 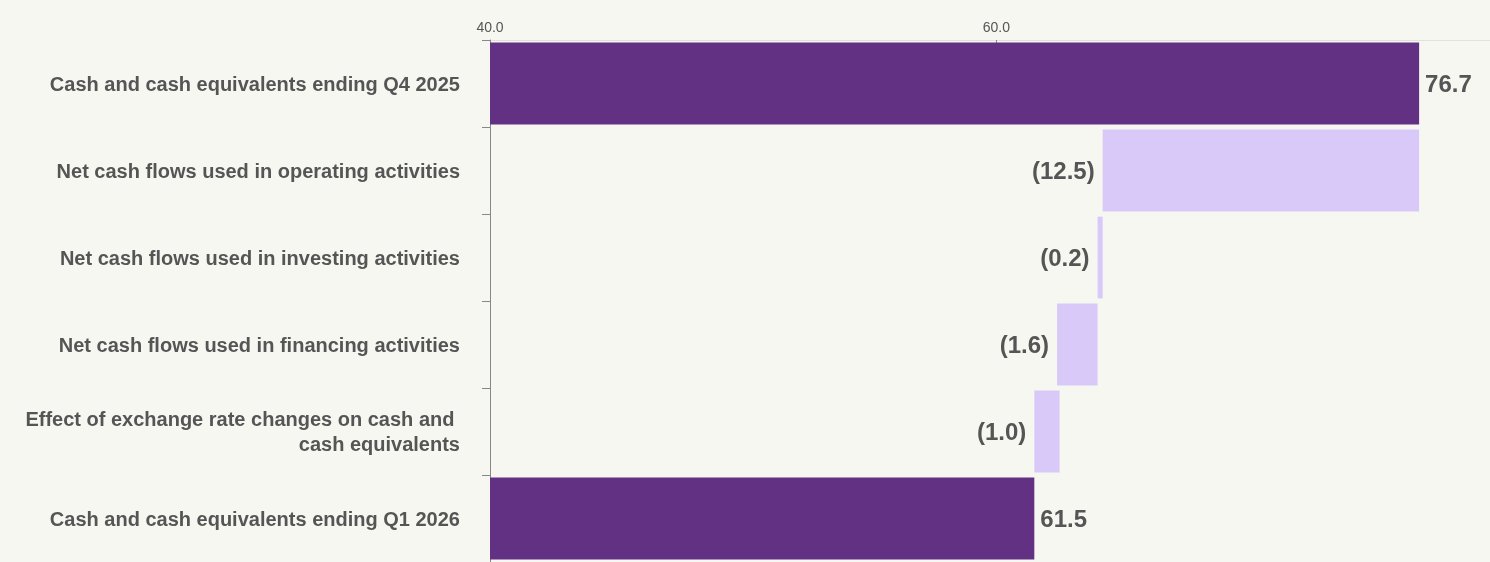 I want to click on y-tick-label: Net cash flows used in operating activities, so click(x=258, y=170).